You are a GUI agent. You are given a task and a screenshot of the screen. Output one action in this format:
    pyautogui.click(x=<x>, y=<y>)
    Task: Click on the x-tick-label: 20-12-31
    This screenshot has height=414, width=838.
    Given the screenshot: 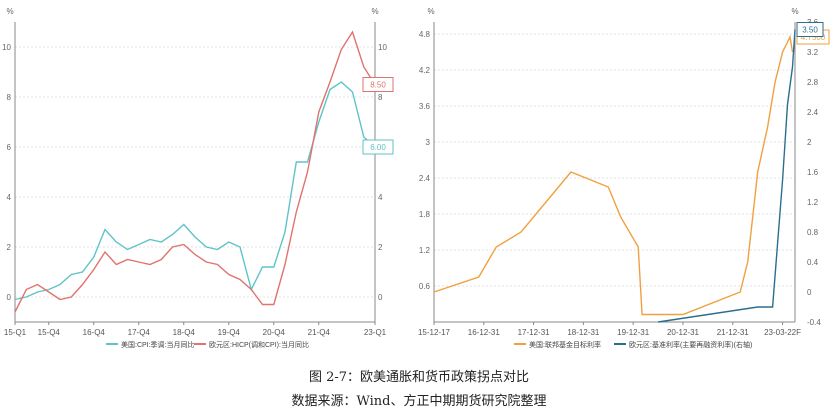 What is the action you would take?
    pyautogui.click(x=683, y=332)
    